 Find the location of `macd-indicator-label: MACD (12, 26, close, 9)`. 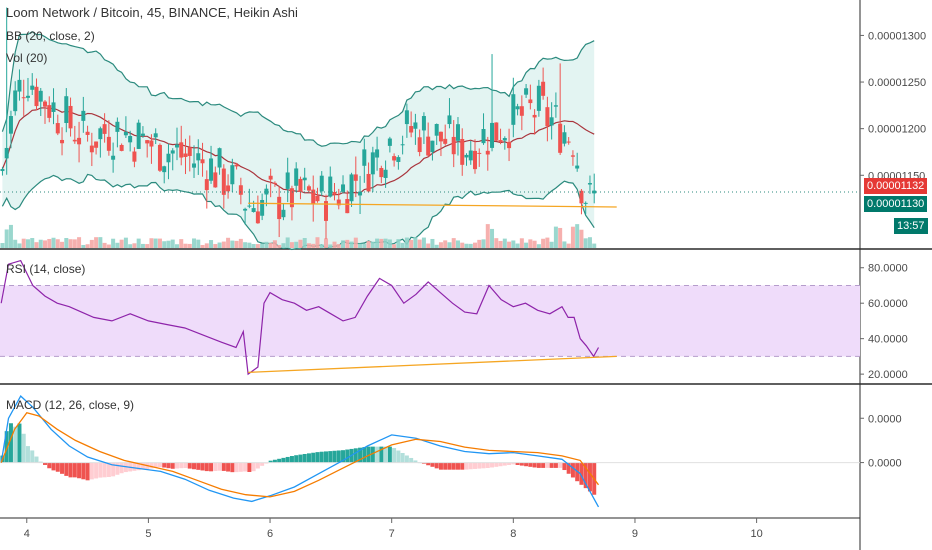

macd-indicator-label: MACD (12, 26, close, 9) is located at coordinates (70, 405).